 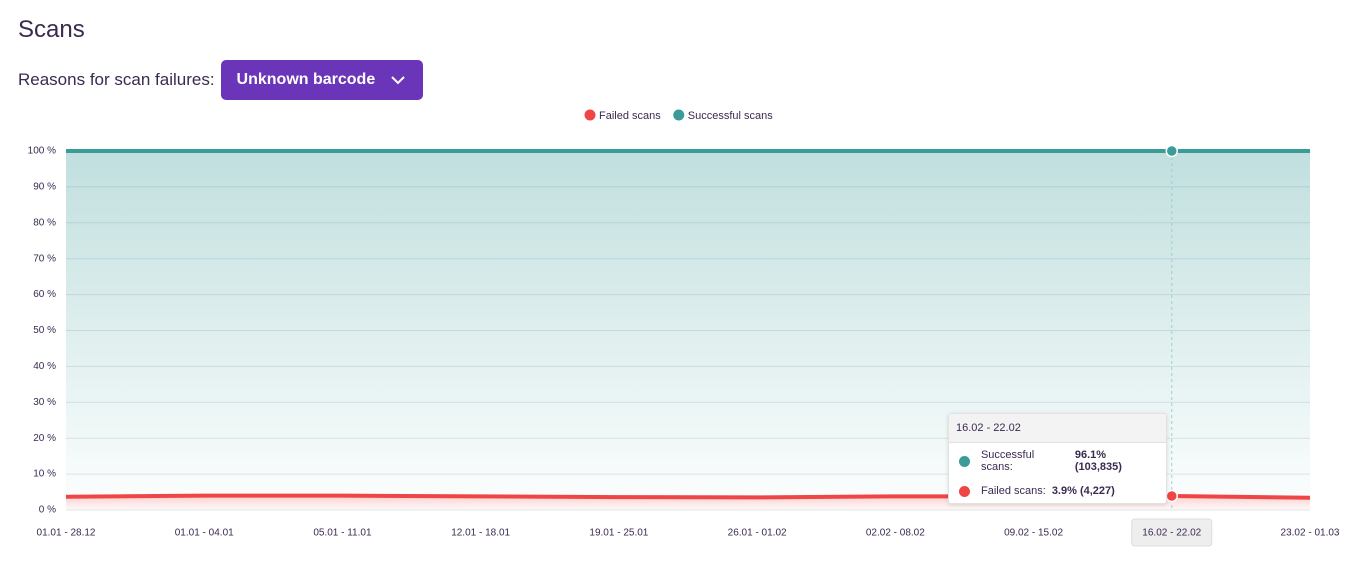 What do you see at coordinates (630, 116) in the screenshot?
I see `legend-label: Failed scans` at bounding box center [630, 116].